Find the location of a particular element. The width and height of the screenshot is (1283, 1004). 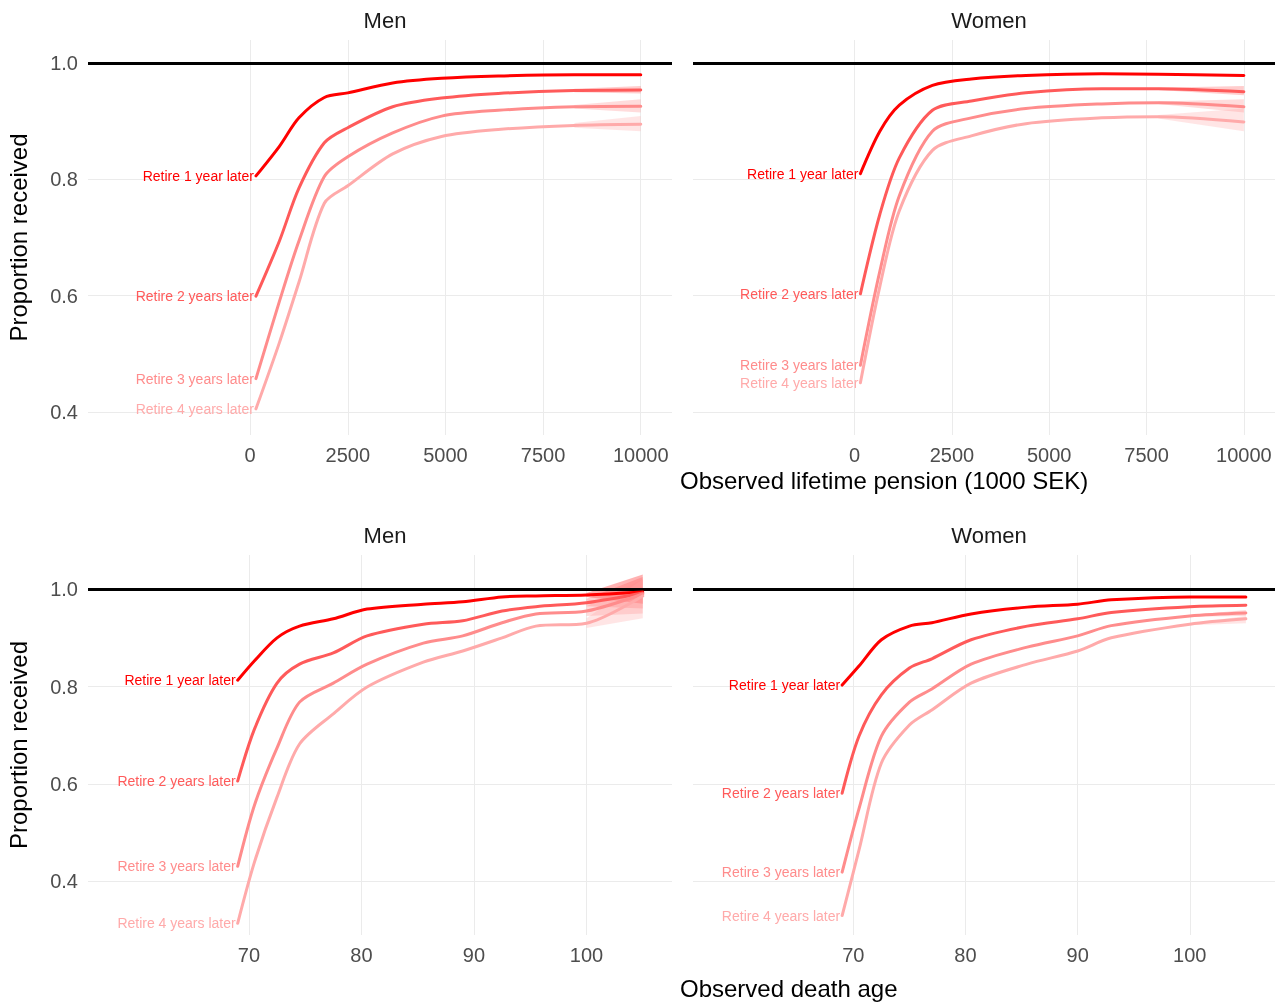

x-axis-title: Observed lifetime pension (1000 SEK) is located at coordinates (884, 480).